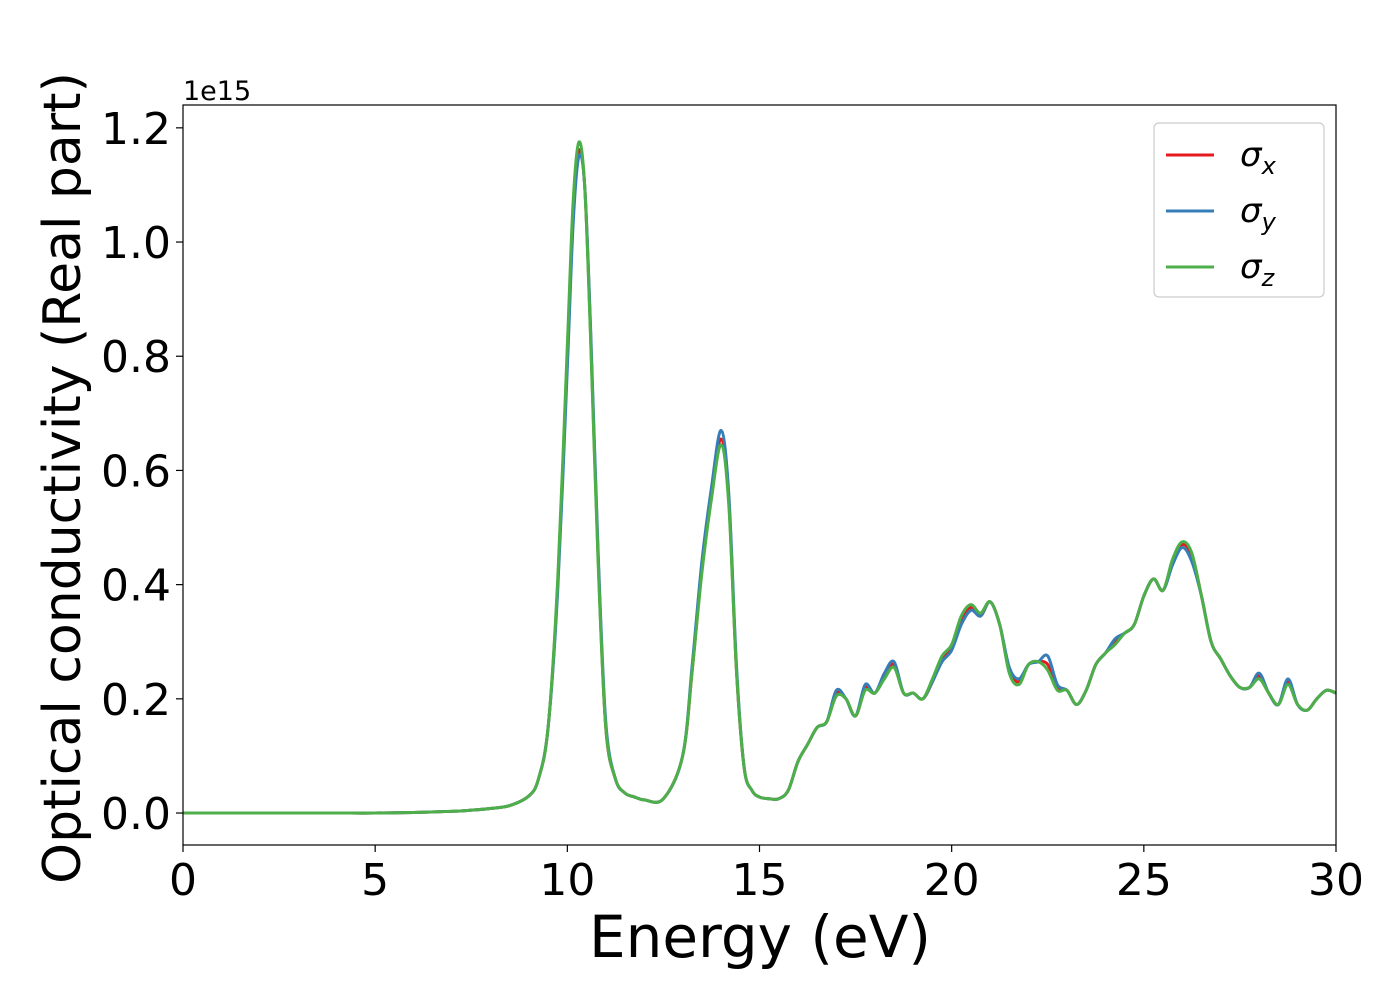 The image size is (1400, 1000). I want to click on y-offset-label: 1e15, so click(217, 91).